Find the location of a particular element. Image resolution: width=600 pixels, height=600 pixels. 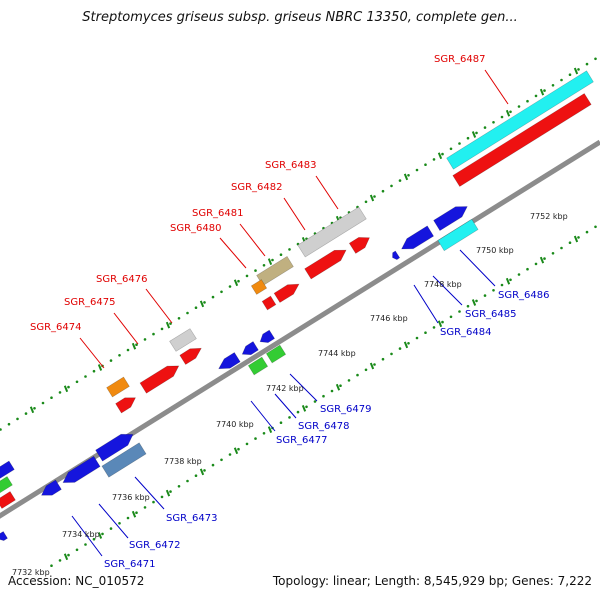

gene-sgr-6479-b is located at coordinates (250, 348).